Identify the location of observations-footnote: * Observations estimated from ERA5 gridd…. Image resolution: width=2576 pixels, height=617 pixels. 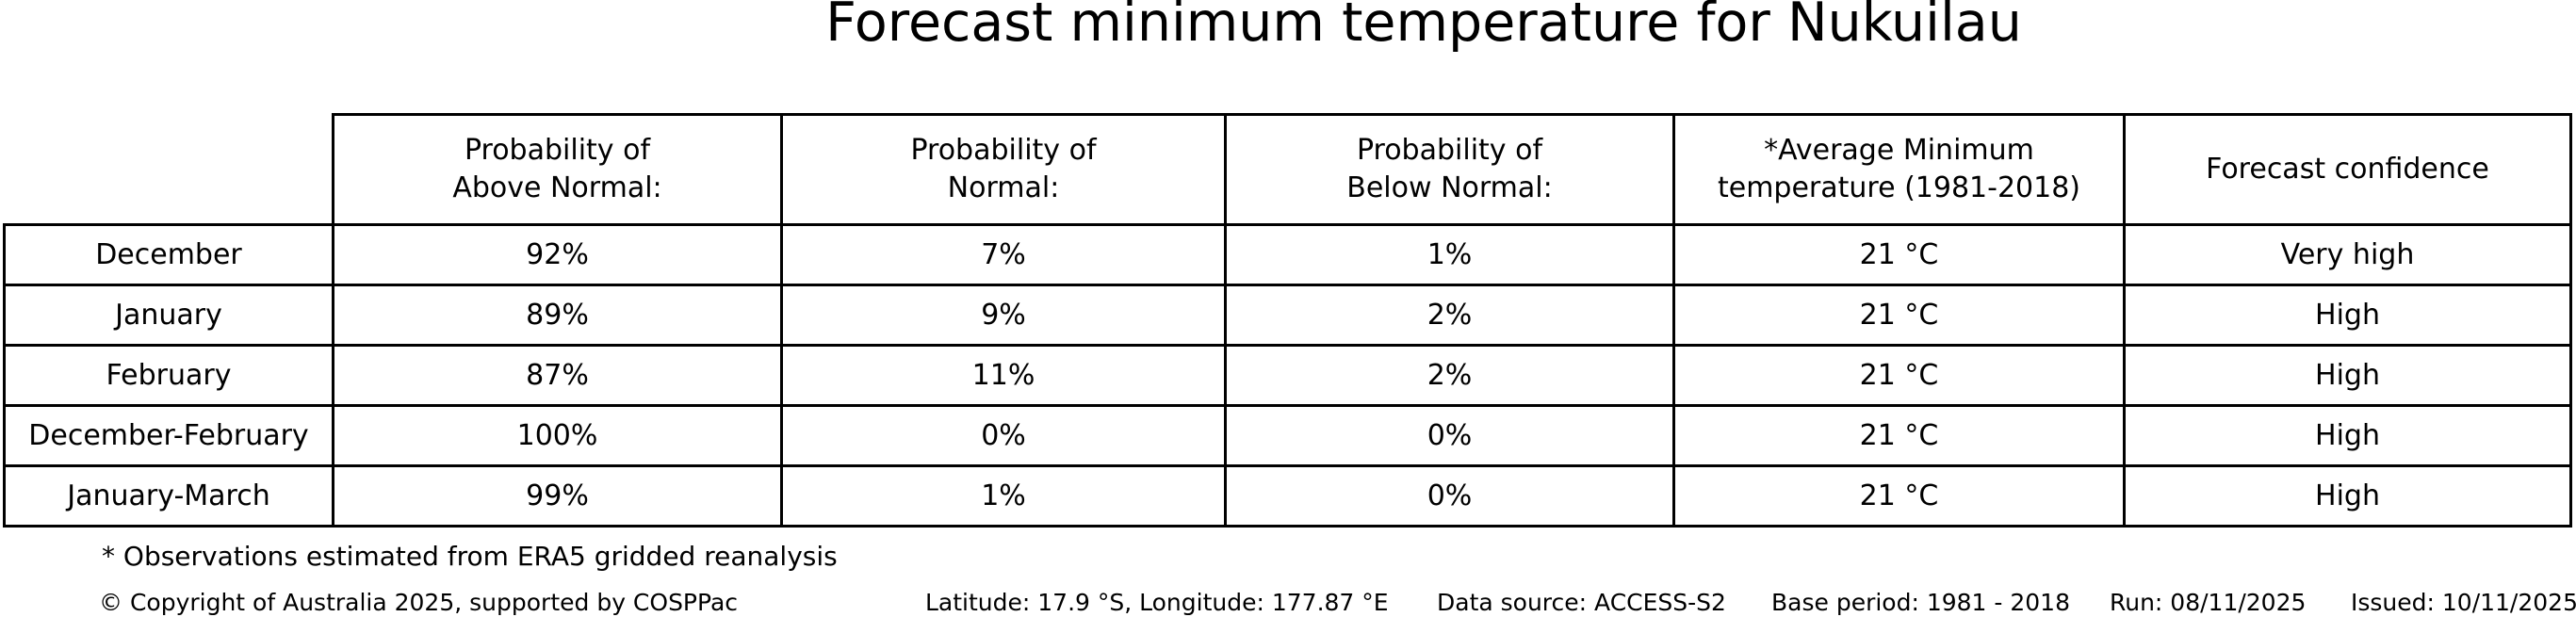
(470, 557).